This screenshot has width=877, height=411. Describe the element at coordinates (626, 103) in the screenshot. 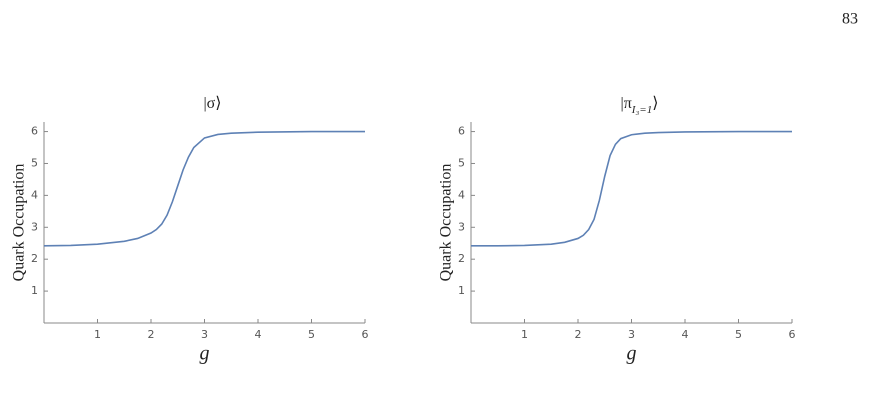

I see `title-part: |π` at that location.